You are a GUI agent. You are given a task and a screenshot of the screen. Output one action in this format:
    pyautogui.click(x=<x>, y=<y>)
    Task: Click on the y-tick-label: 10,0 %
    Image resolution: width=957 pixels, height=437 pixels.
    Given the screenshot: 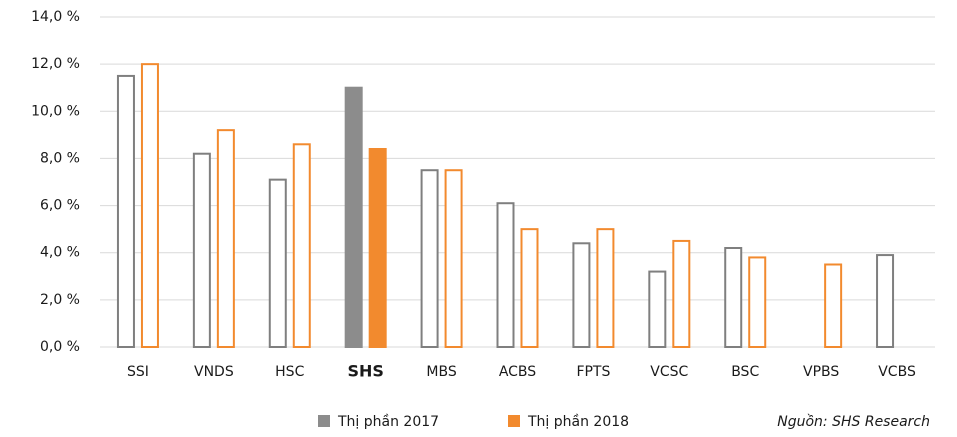 What is the action you would take?
    pyautogui.click(x=55, y=111)
    